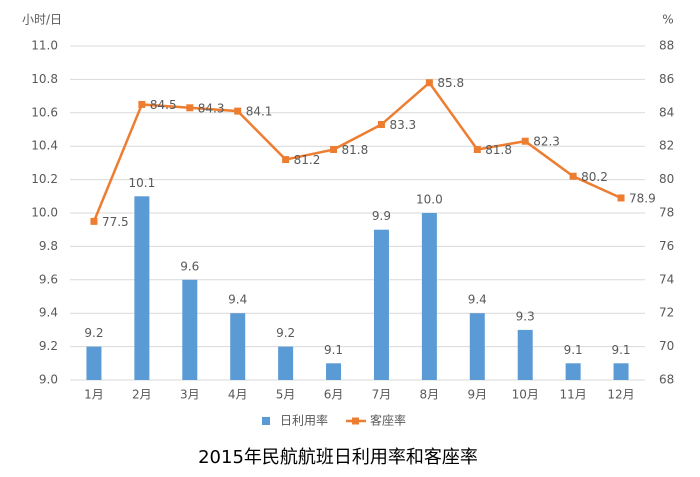  What do you see at coordinates (594, 177) in the screenshot?
I see `data-label: 80.2` at bounding box center [594, 177].